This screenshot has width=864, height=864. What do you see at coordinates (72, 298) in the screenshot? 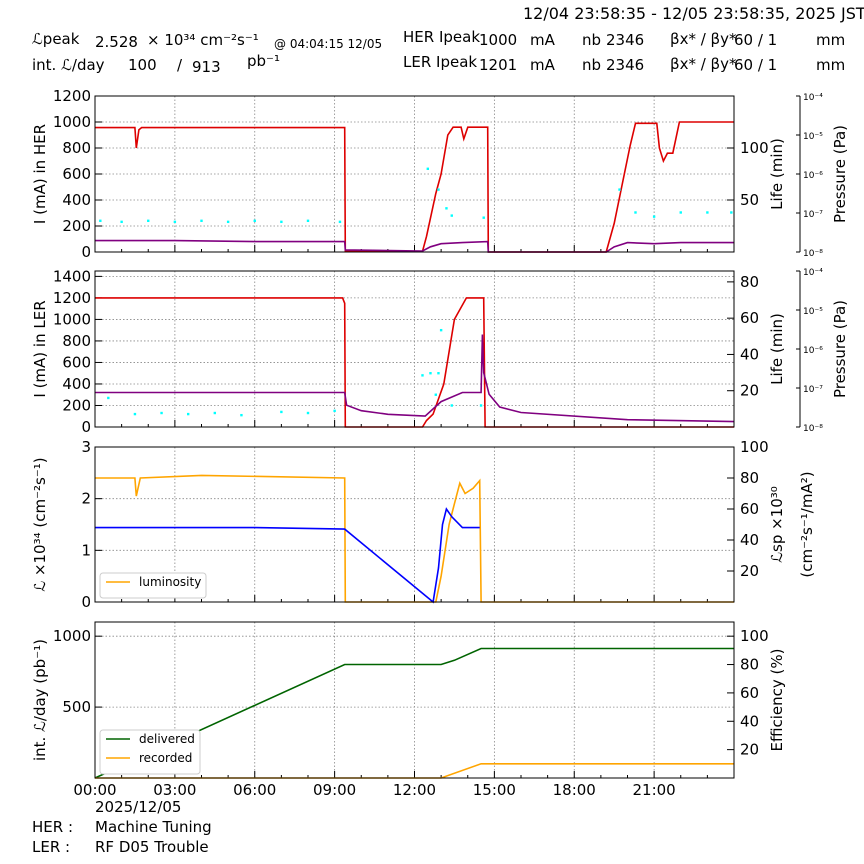
I see `y-tick-label: 1200` at bounding box center [72, 298].